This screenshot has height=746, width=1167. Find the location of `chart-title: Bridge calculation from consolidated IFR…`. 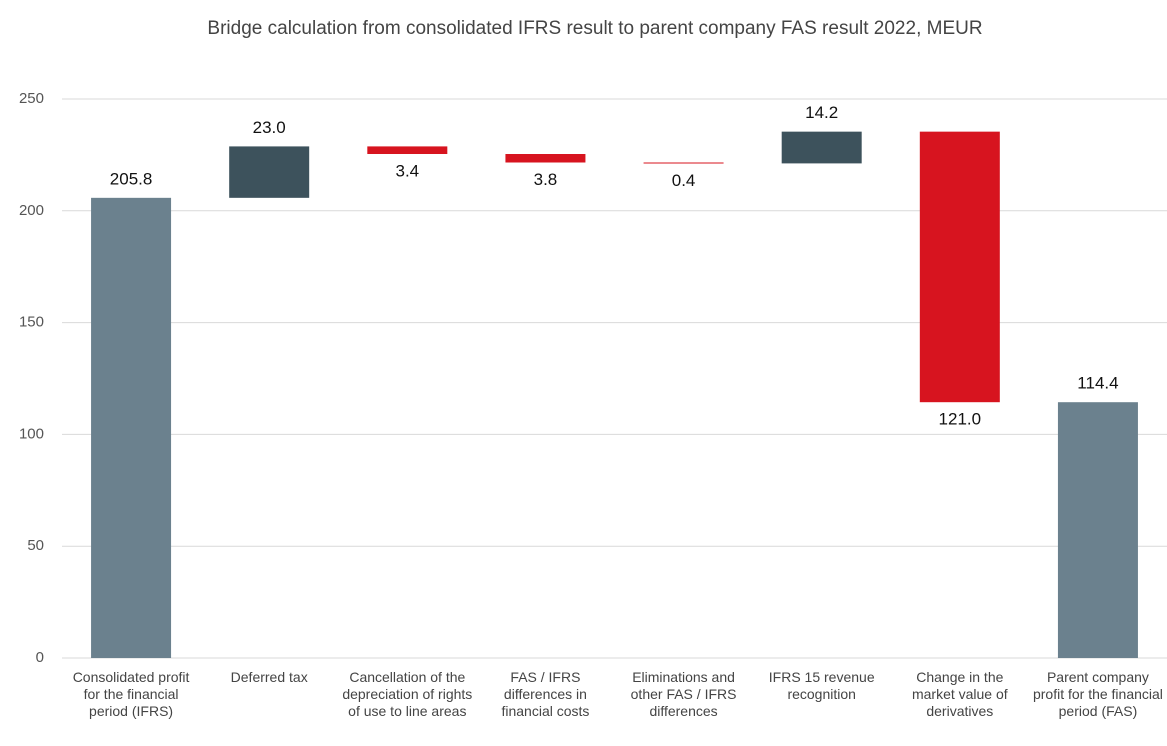

chart-title: Bridge calculation from consolidated IFR… is located at coordinates (595, 28).